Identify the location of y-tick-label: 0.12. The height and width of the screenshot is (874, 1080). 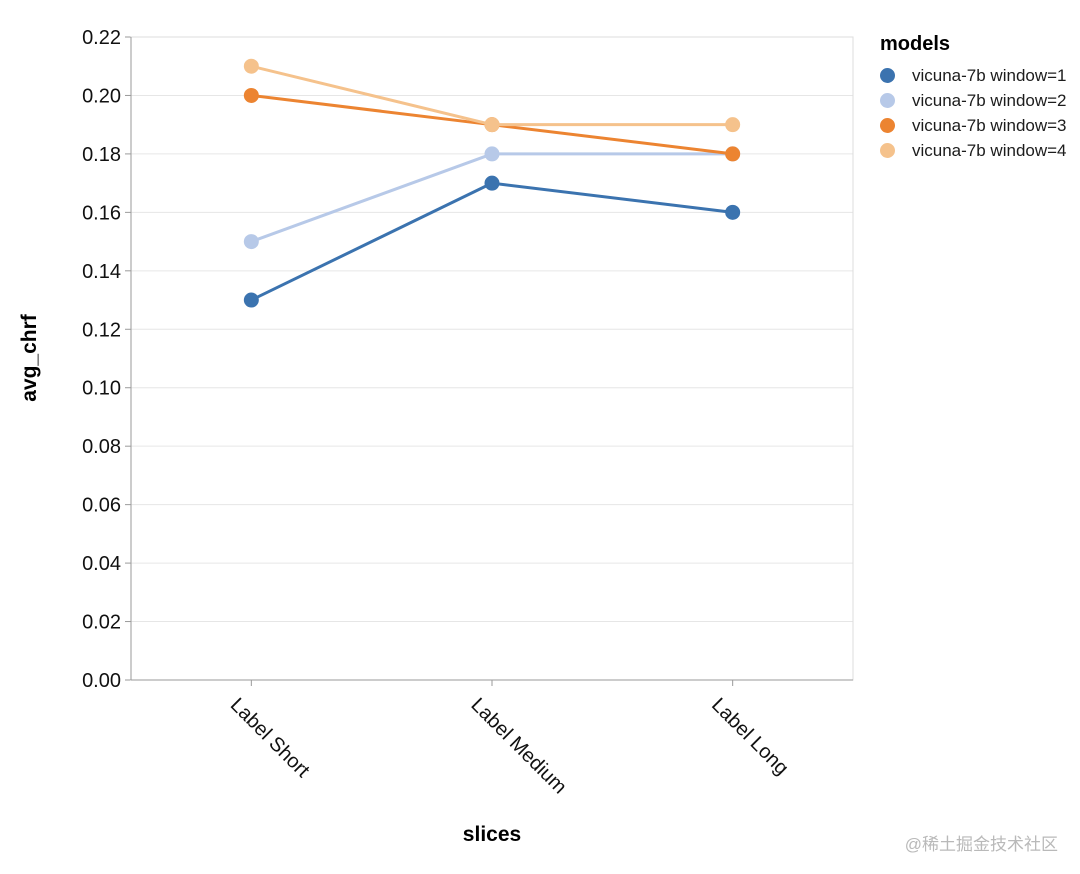
(101, 330).